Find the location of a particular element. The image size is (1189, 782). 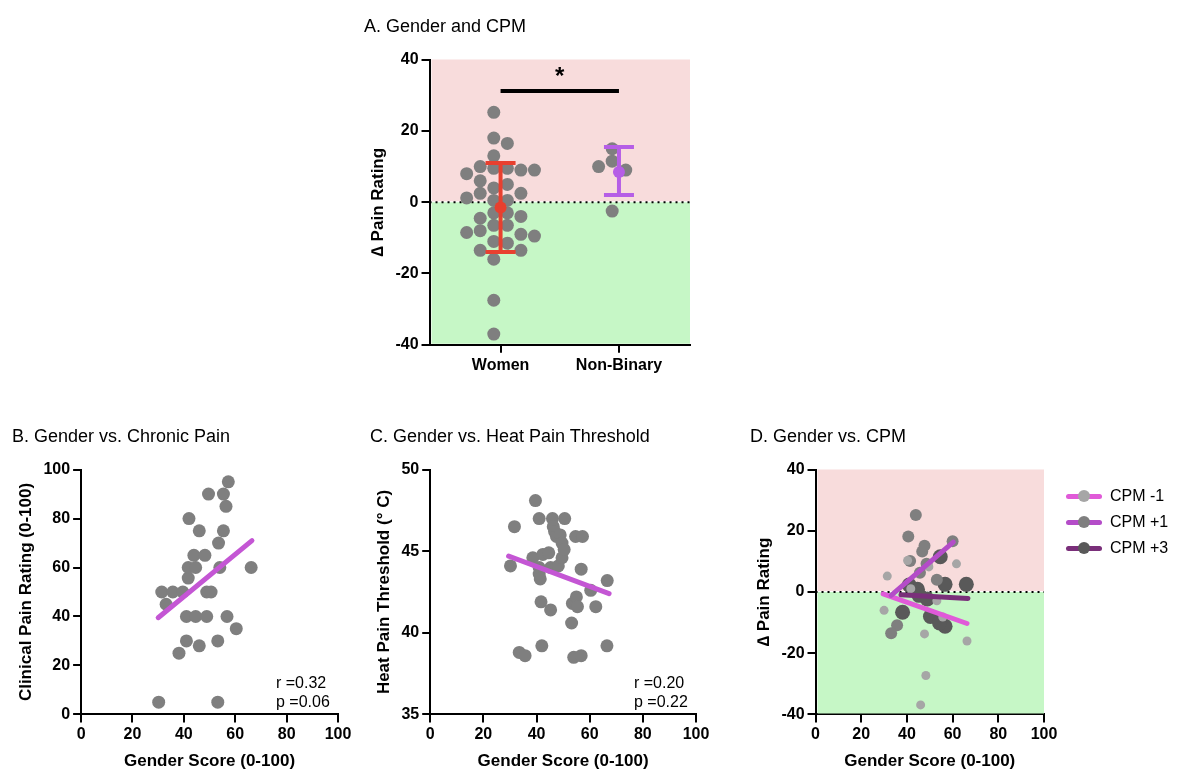

chart-title: C. Gender vs. Heat Pain Threshold is located at coordinates (510, 435).